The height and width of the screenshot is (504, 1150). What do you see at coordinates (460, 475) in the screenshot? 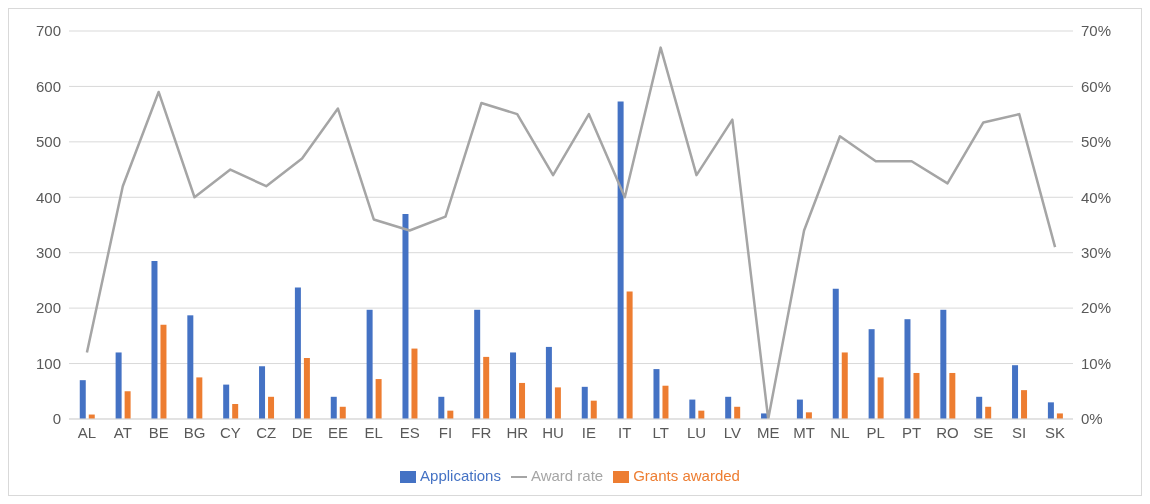
I see `legend-label: Applications` at bounding box center [460, 475].